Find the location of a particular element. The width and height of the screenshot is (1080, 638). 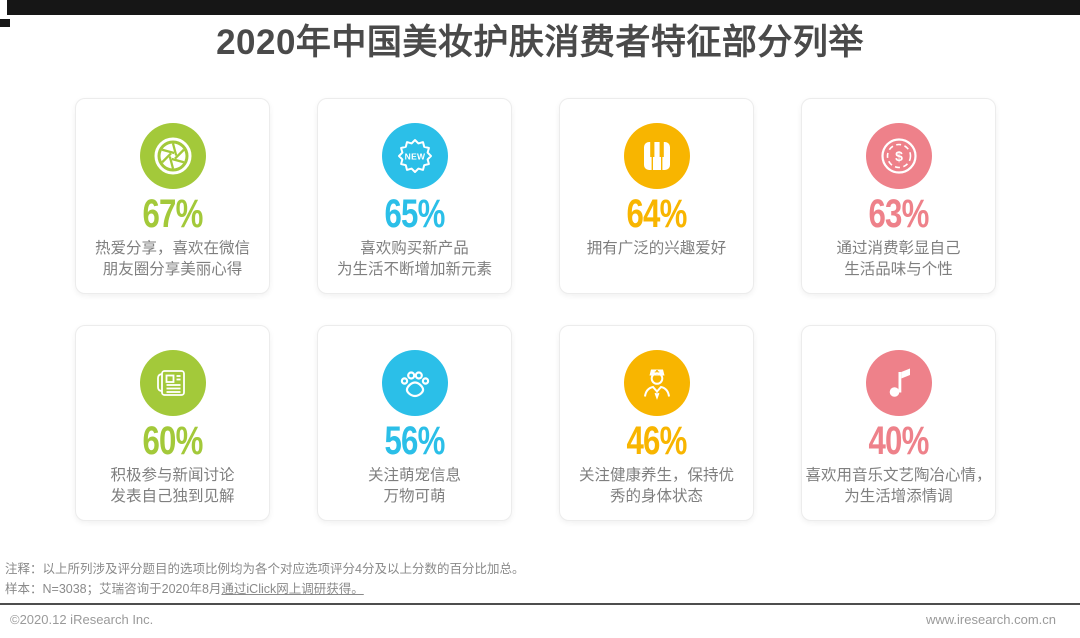

svg-text: NEW is located at coordinates (414, 157).